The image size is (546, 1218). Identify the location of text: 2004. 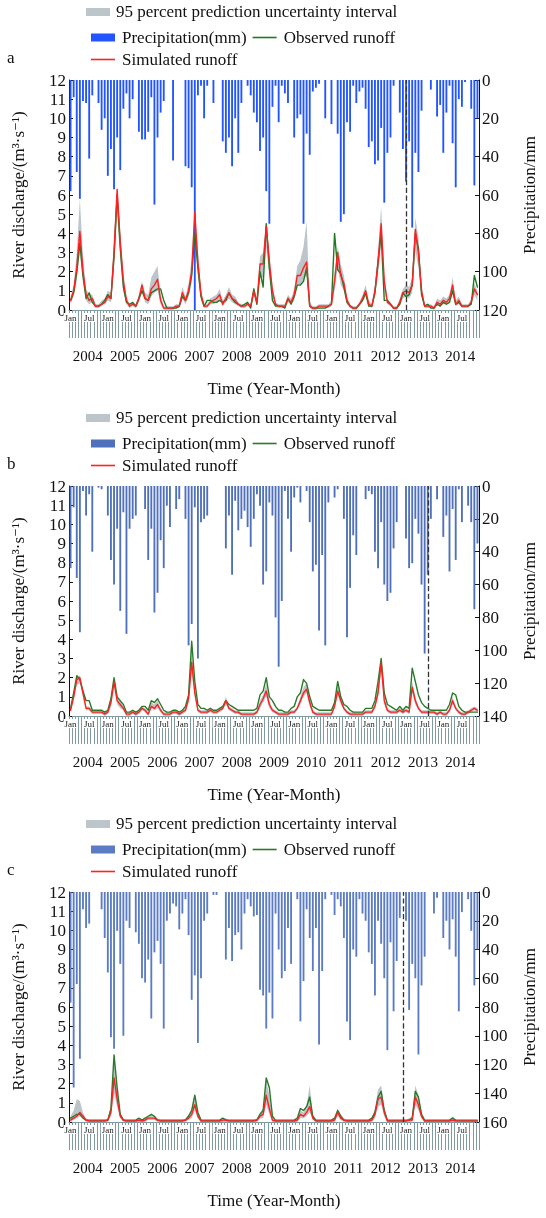
(88, 1167).